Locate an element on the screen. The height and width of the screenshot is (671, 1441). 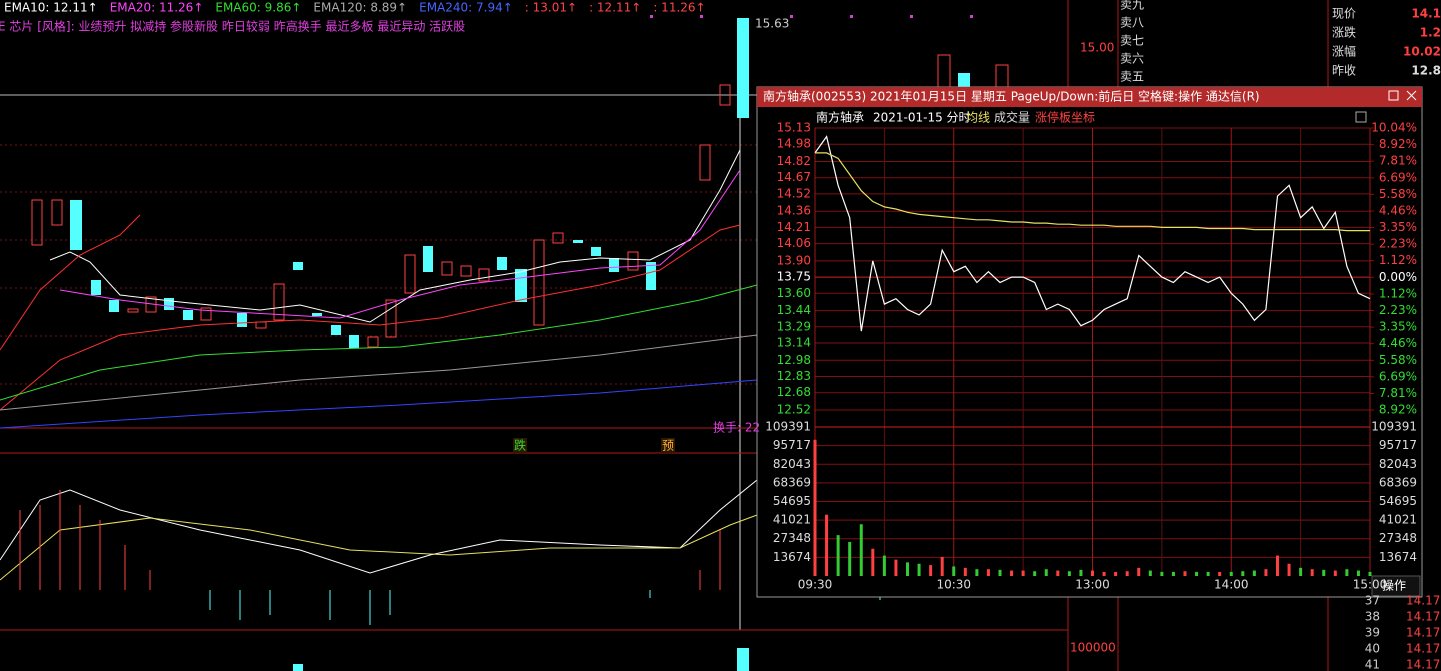
y-tick-label: 14.82 is located at coordinates (794, 161).